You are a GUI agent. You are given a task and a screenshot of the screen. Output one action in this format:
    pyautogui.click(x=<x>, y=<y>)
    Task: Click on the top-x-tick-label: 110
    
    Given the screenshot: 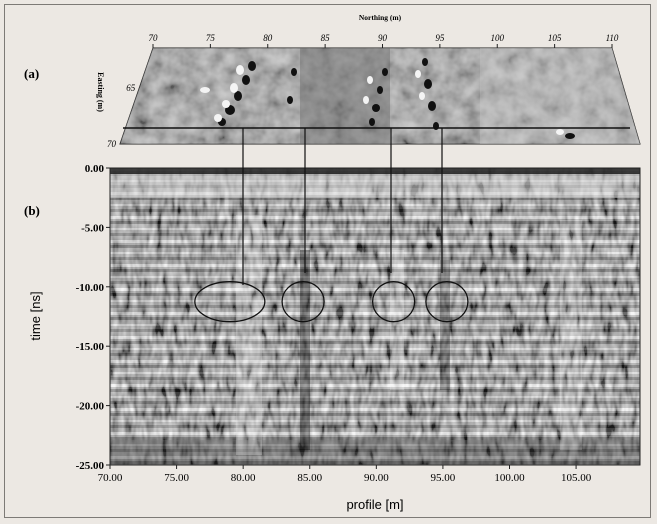 What is the action you would take?
    pyautogui.click(x=612, y=38)
    